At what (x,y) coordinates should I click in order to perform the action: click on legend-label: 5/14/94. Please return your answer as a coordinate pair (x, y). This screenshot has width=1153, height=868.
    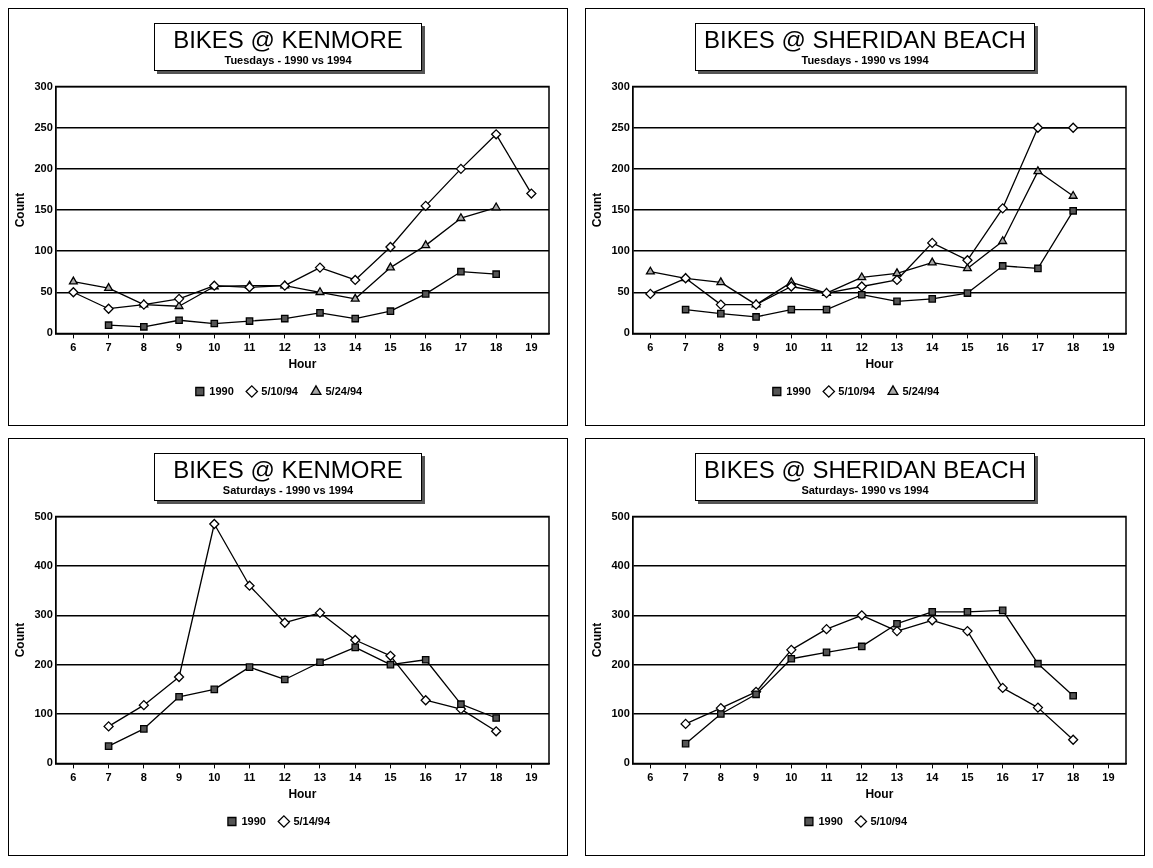
    Looking at the image, I should click on (312, 820).